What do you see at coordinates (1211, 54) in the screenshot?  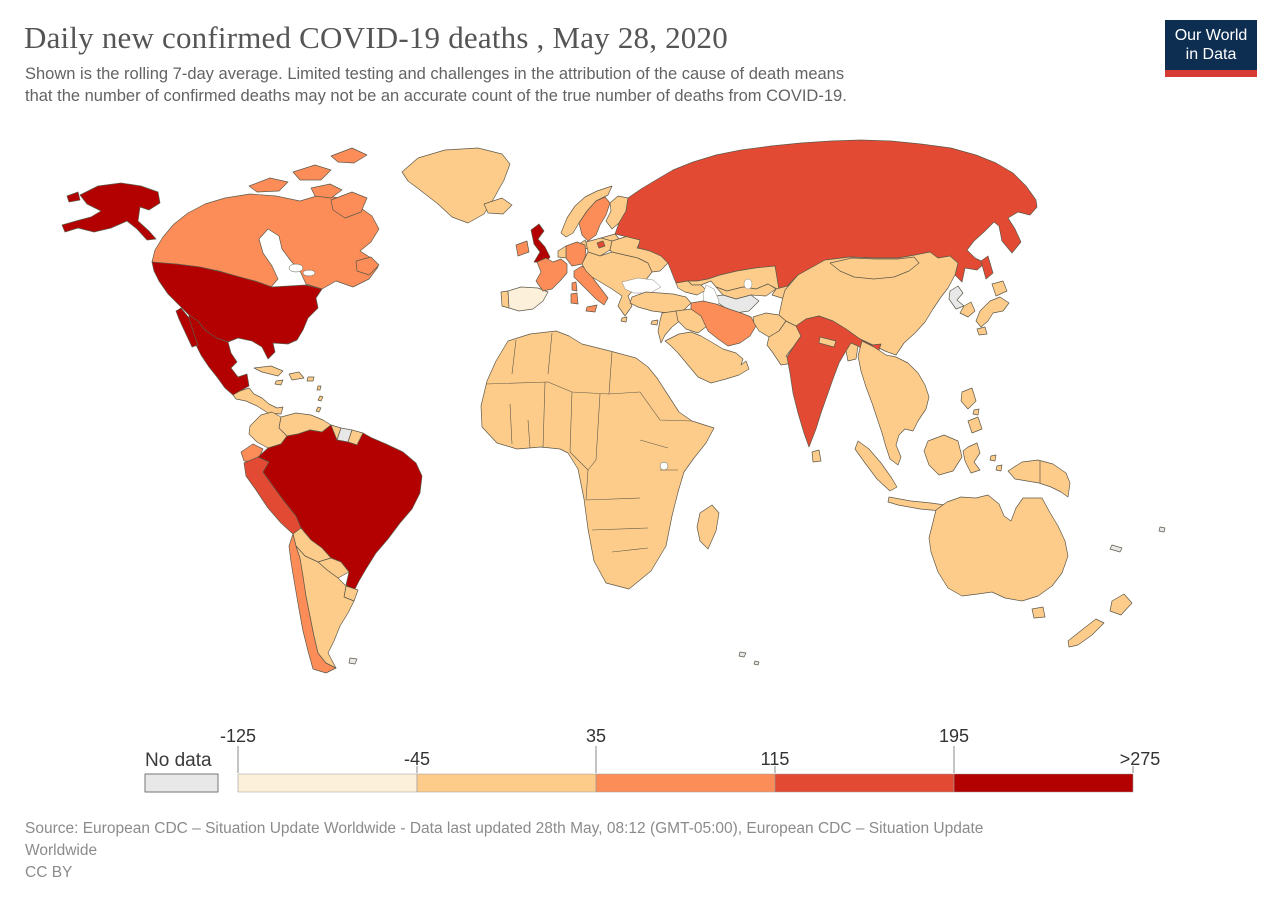 I see `owid-logo-line2: in Data` at bounding box center [1211, 54].